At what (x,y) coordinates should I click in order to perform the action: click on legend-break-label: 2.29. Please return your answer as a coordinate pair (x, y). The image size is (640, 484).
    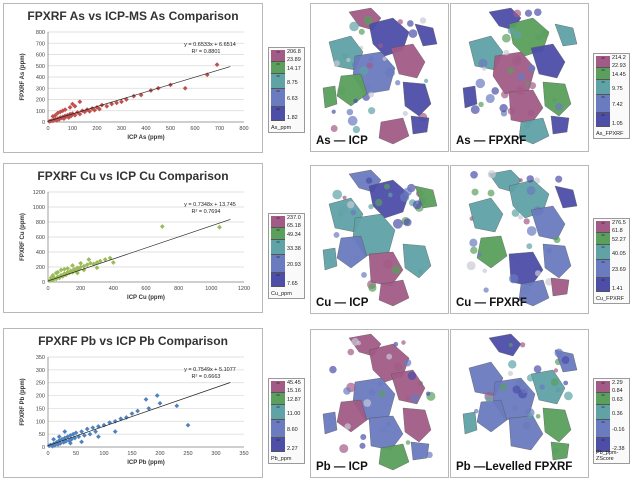
    Looking at the image, I should click on (617, 383).